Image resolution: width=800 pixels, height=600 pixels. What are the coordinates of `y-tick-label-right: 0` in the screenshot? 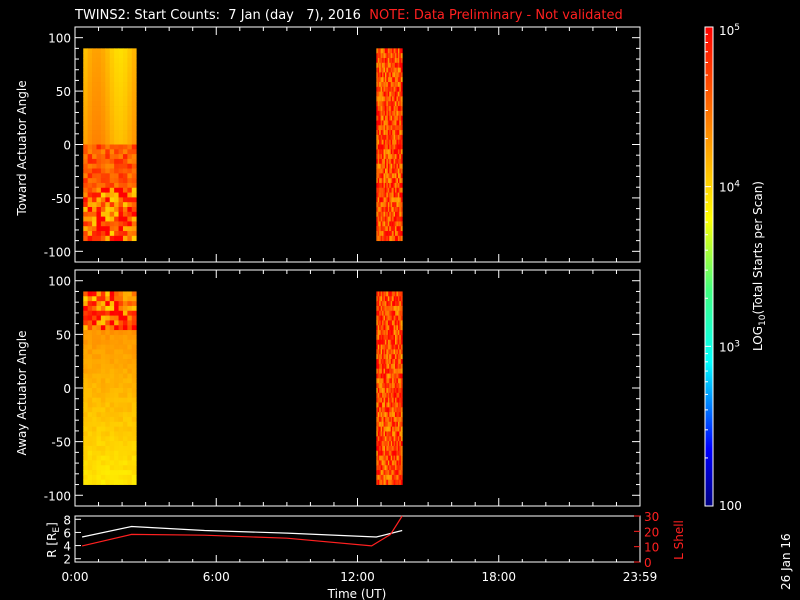 It's located at (648, 563).